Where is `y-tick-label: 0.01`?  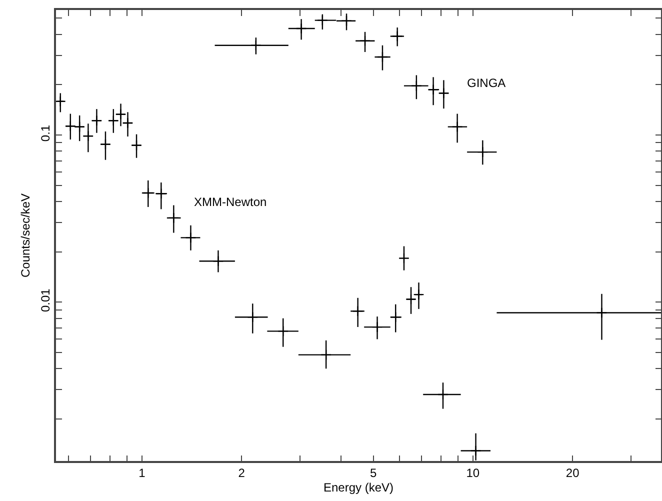 y-tick-label: 0.01 is located at coordinates (45, 300).